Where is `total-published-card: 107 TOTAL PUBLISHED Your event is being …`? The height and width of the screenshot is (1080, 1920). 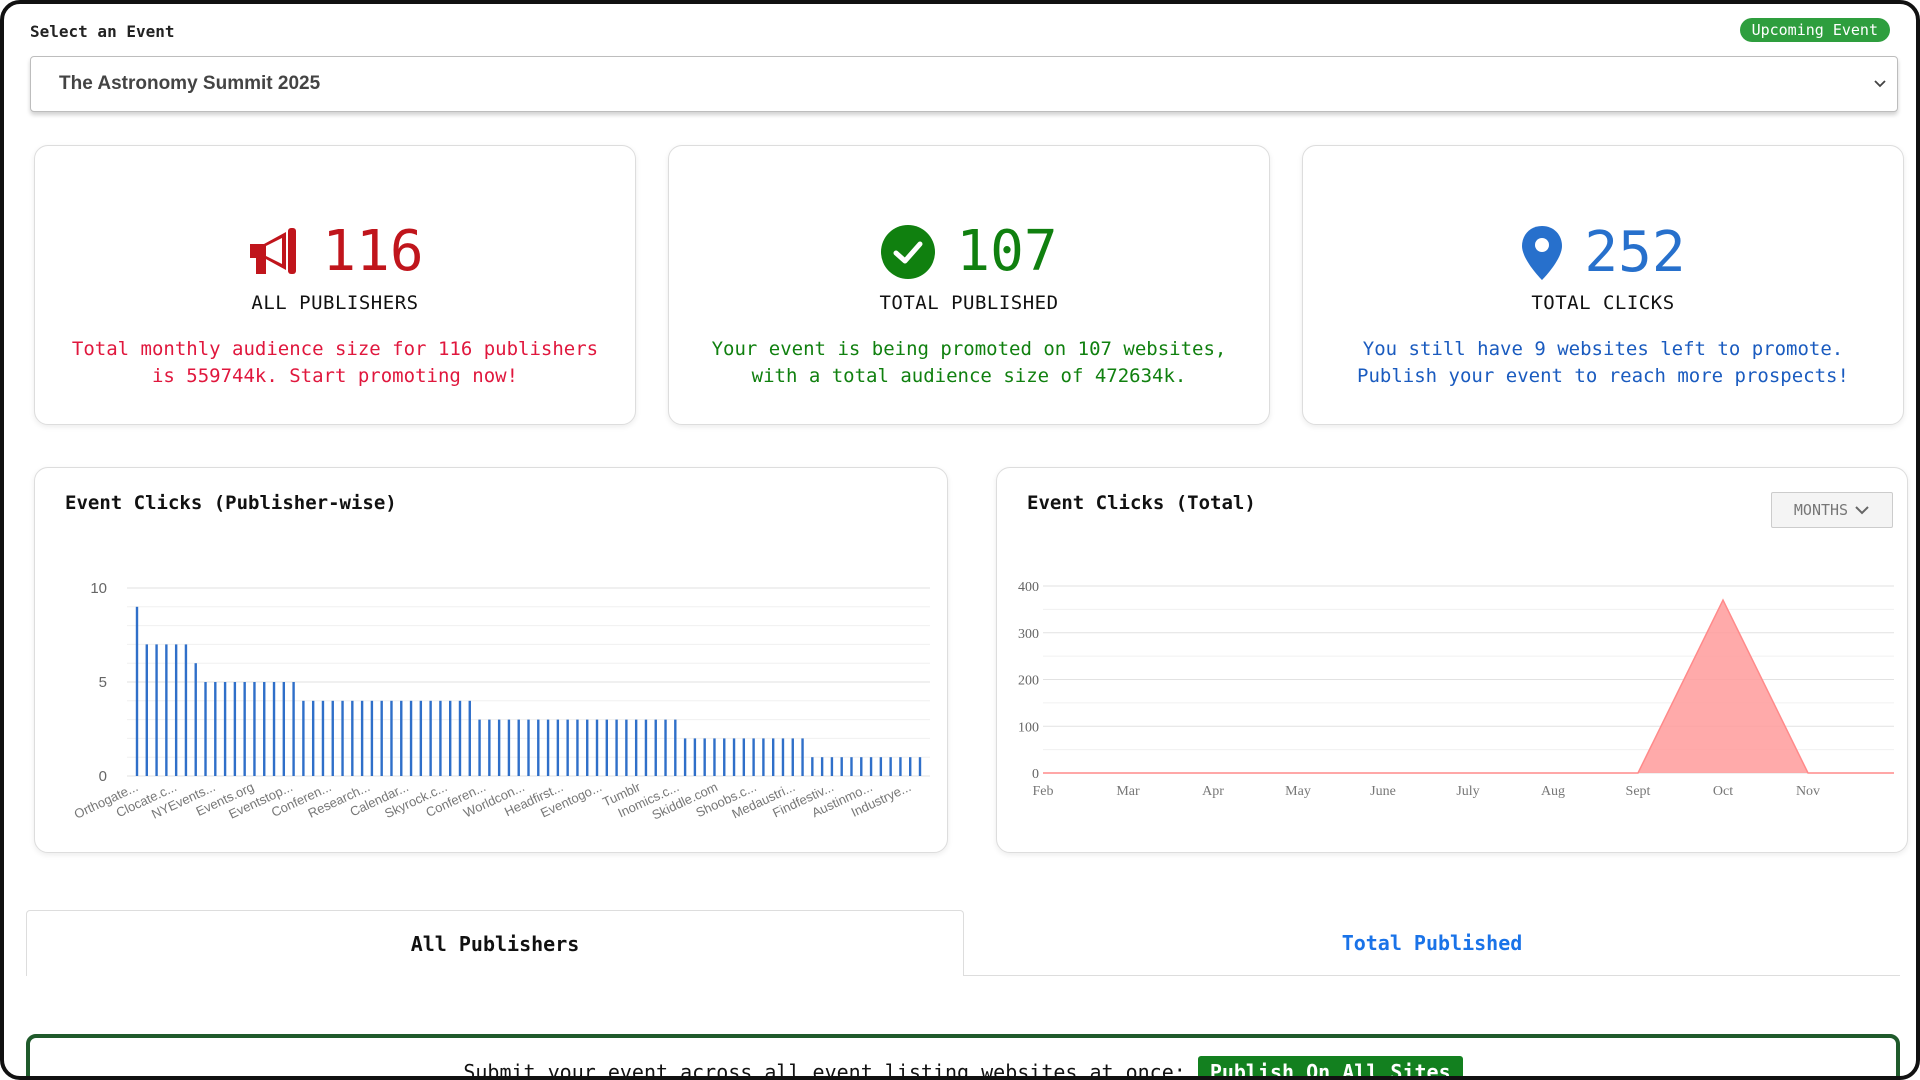 total-published-card: 107 TOTAL PUBLISHED Your event is being … is located at coordinates (969, 285).